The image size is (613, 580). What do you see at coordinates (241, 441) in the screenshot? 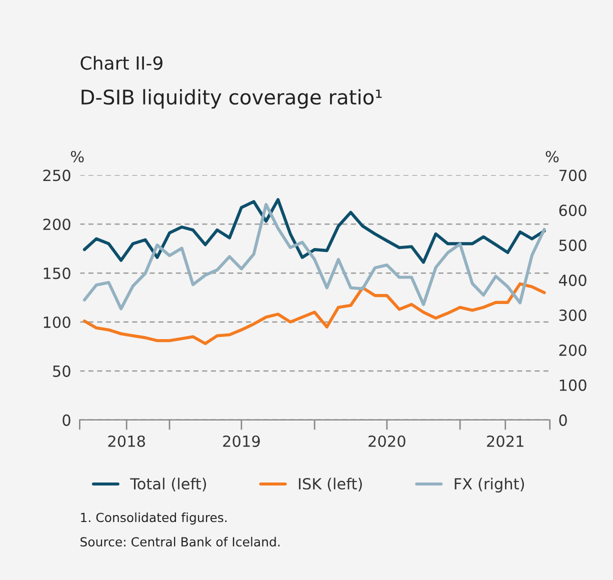
I see `x-tick-label: 2019` at bounding box center [241, 441].